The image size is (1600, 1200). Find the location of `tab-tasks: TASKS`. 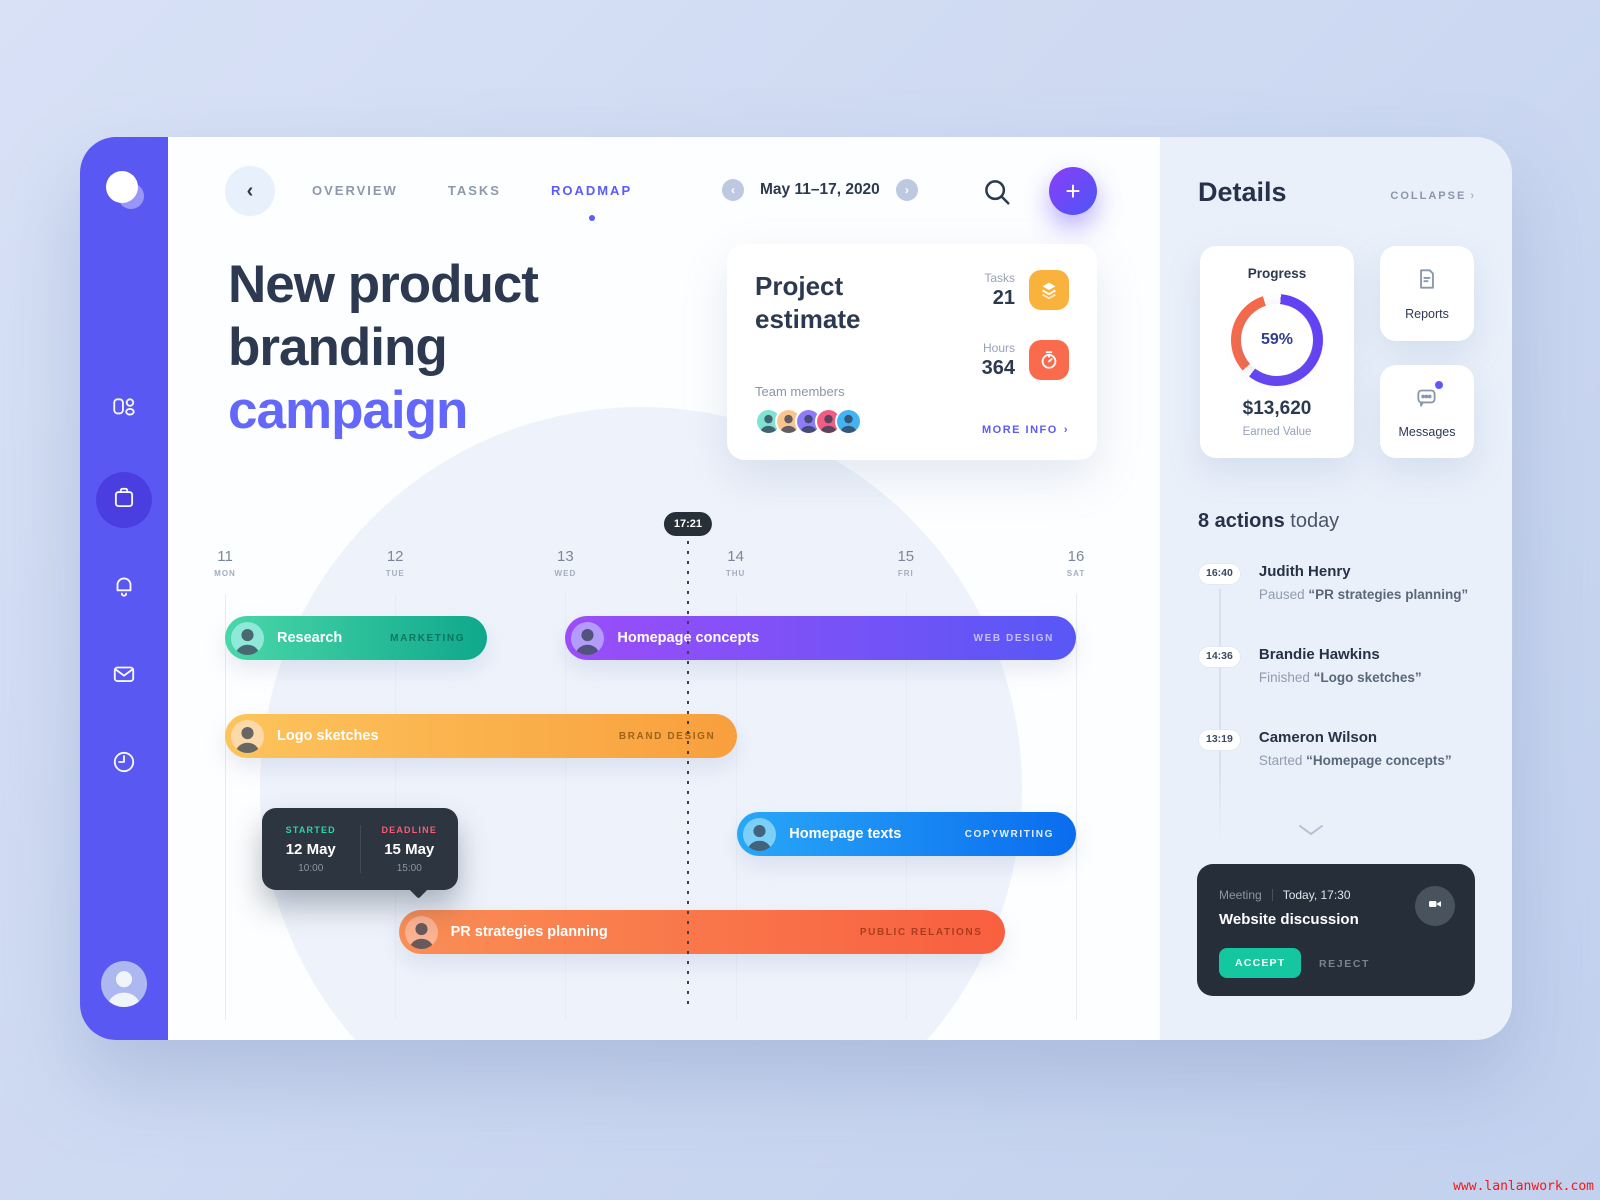

tab-tasks: TASKS is located at coordinates (474, 190).